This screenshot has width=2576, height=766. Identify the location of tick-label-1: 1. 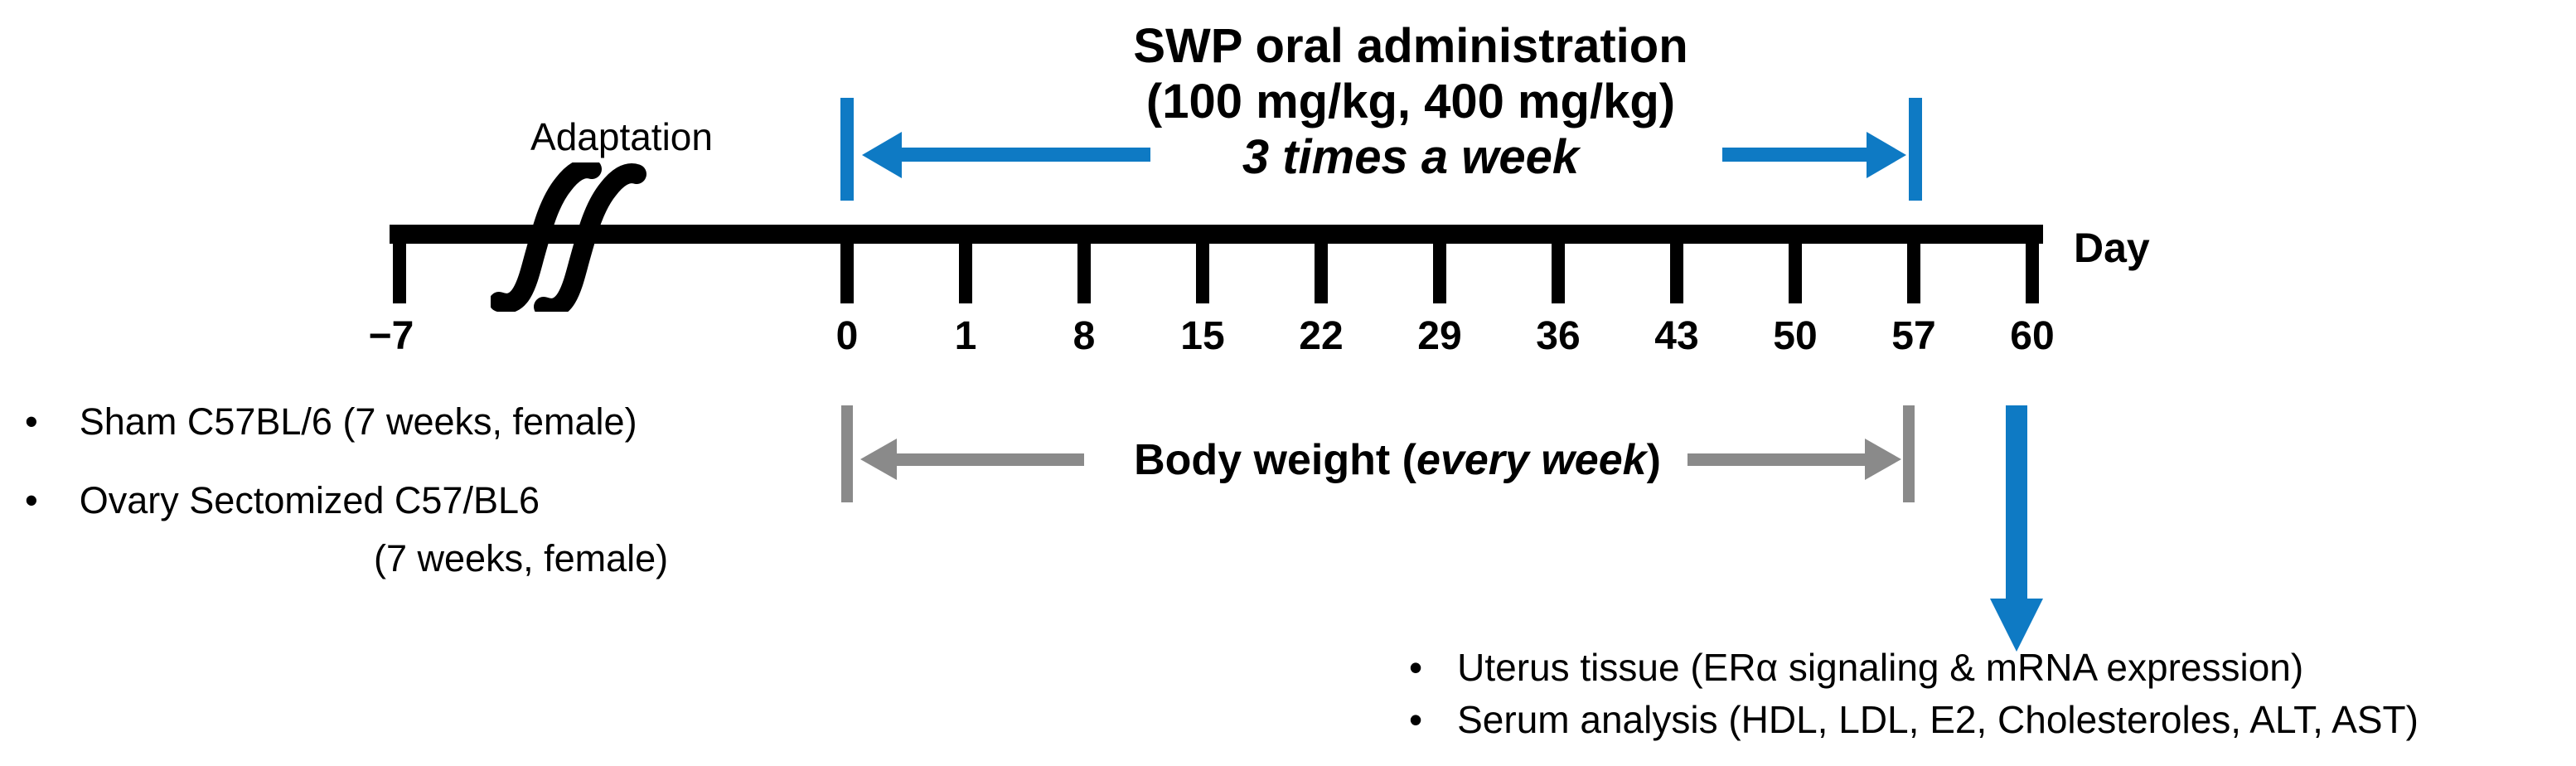
(965, 336).